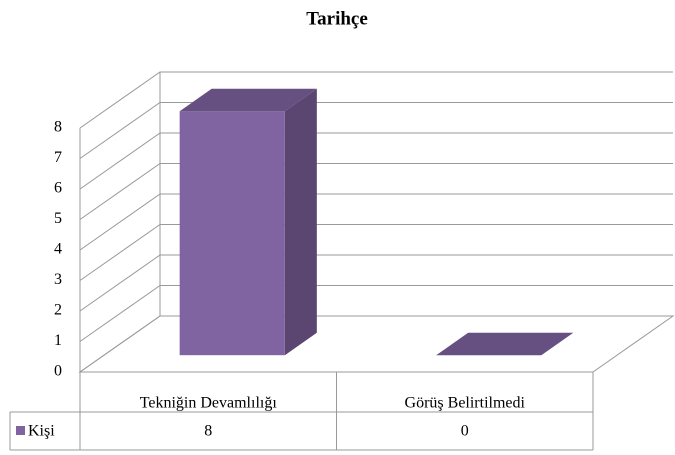  What do you see at coordinates (208, 431) in the screenshot?
I see `table-value: 8` at bounding box center [208, 431].